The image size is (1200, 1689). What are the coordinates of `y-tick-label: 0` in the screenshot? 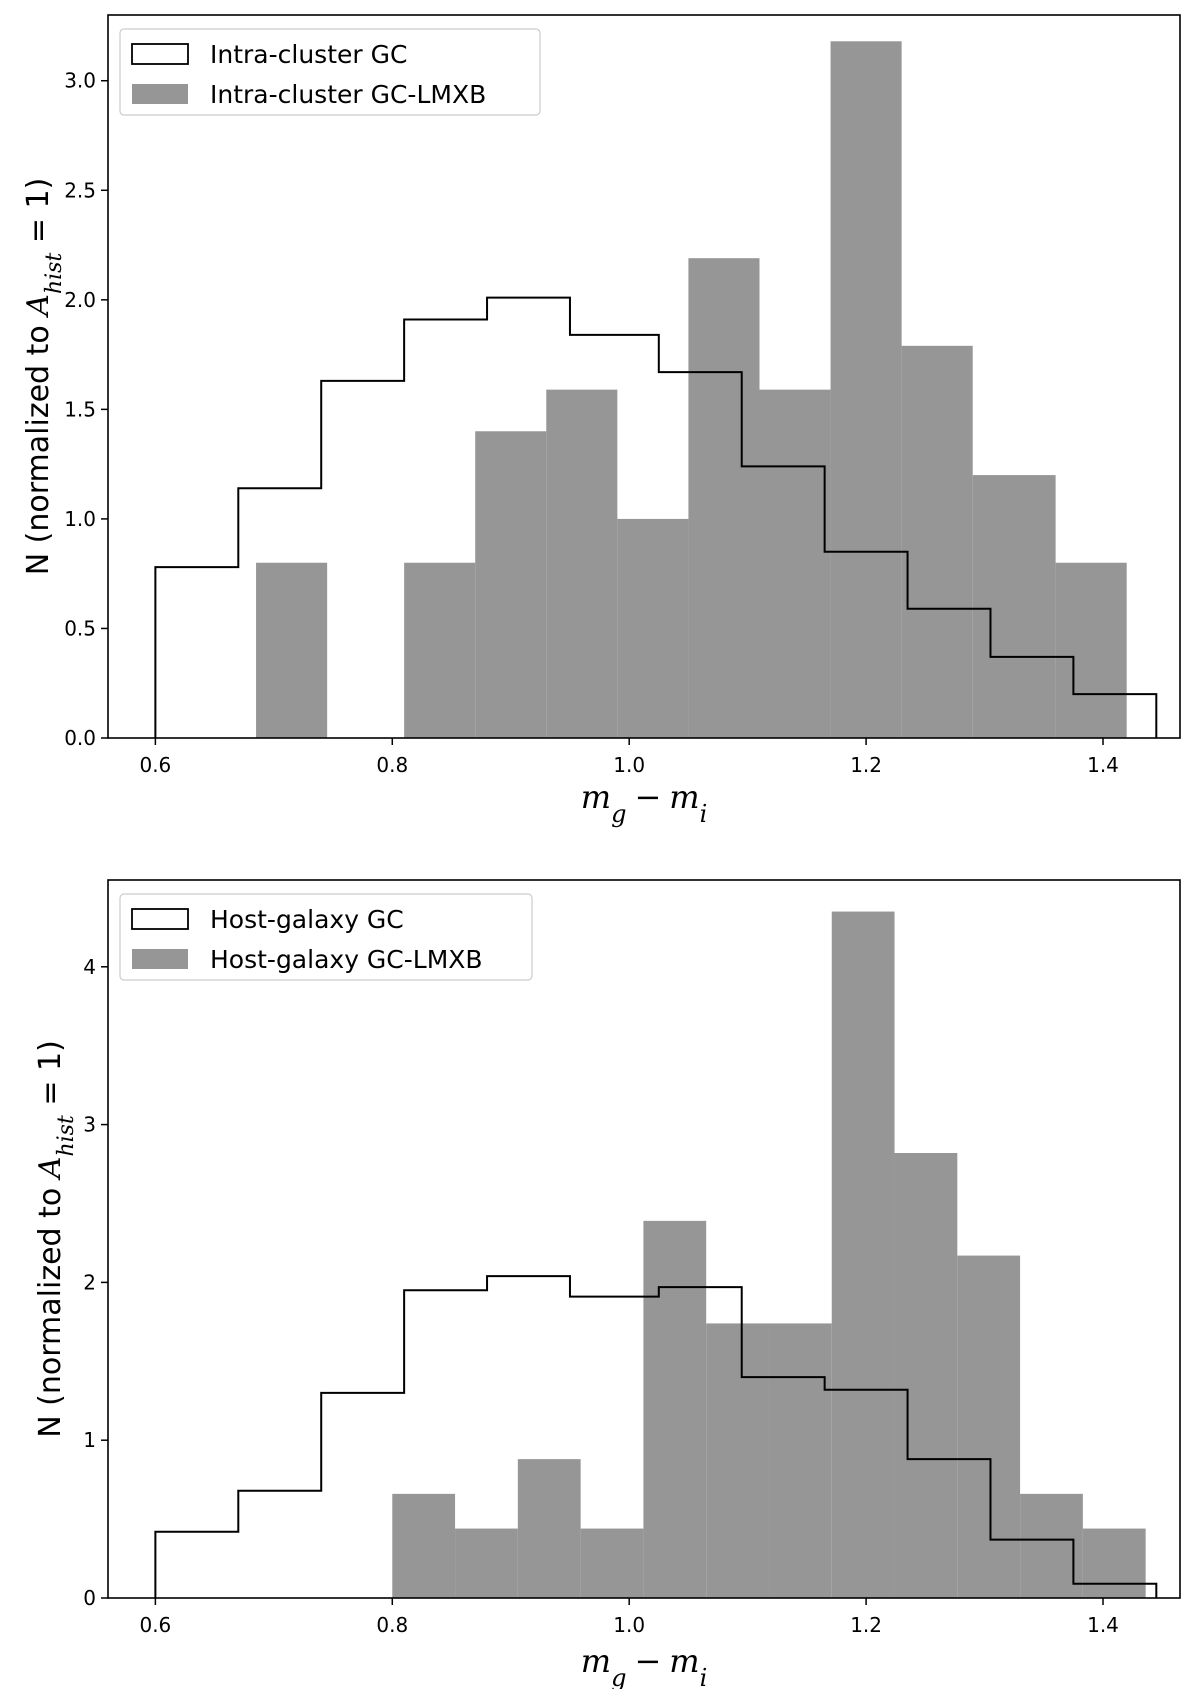 It's located at (89, 1598).